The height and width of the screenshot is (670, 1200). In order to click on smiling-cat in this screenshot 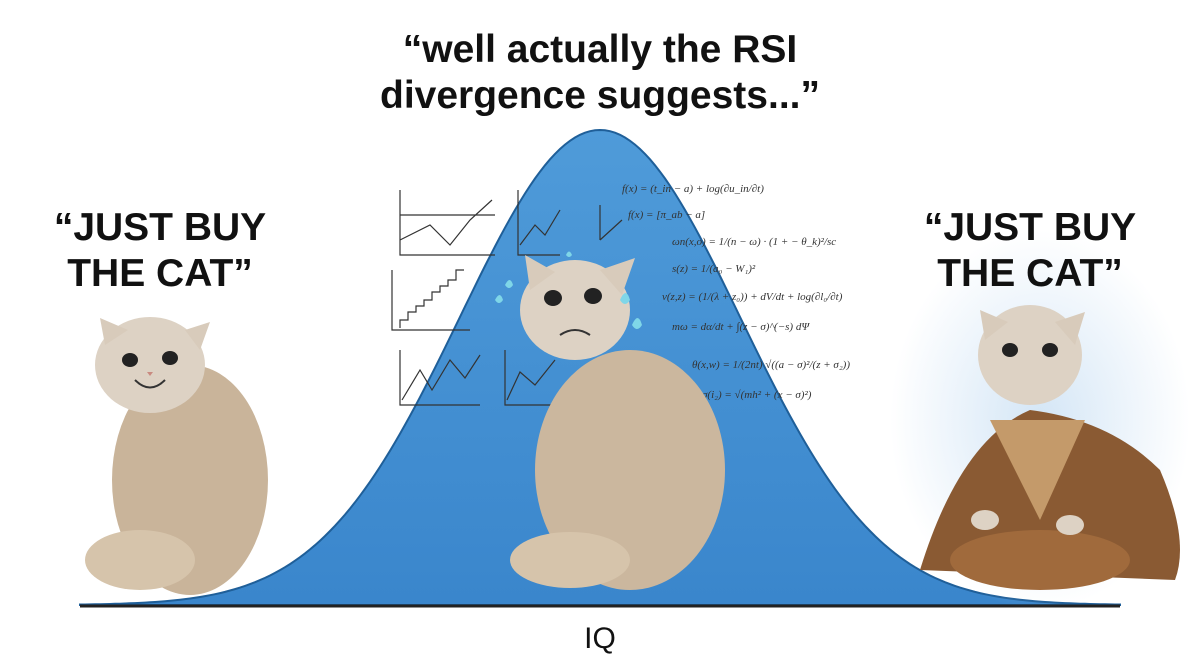, I will do `click(176, 456)`.